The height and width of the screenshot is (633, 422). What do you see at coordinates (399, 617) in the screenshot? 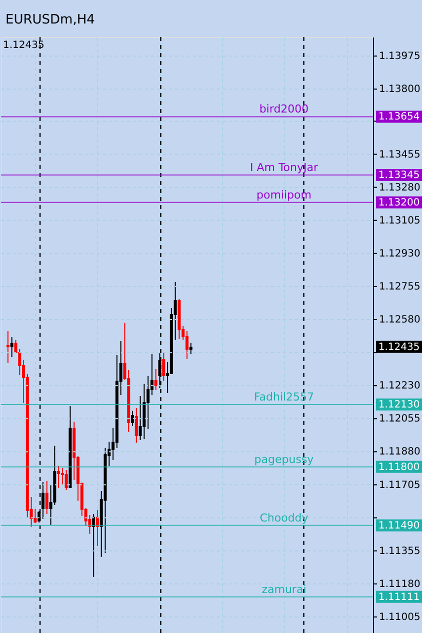
I see `y-tick-label: 1.11005` at bounding box center [399, 617].